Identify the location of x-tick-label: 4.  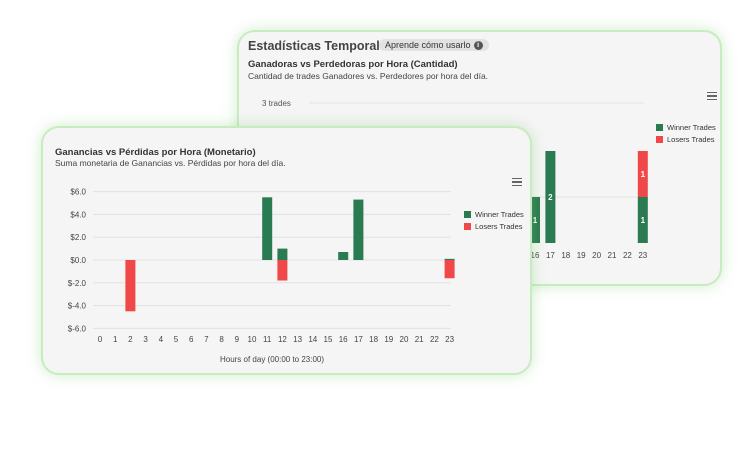
(161, 339).